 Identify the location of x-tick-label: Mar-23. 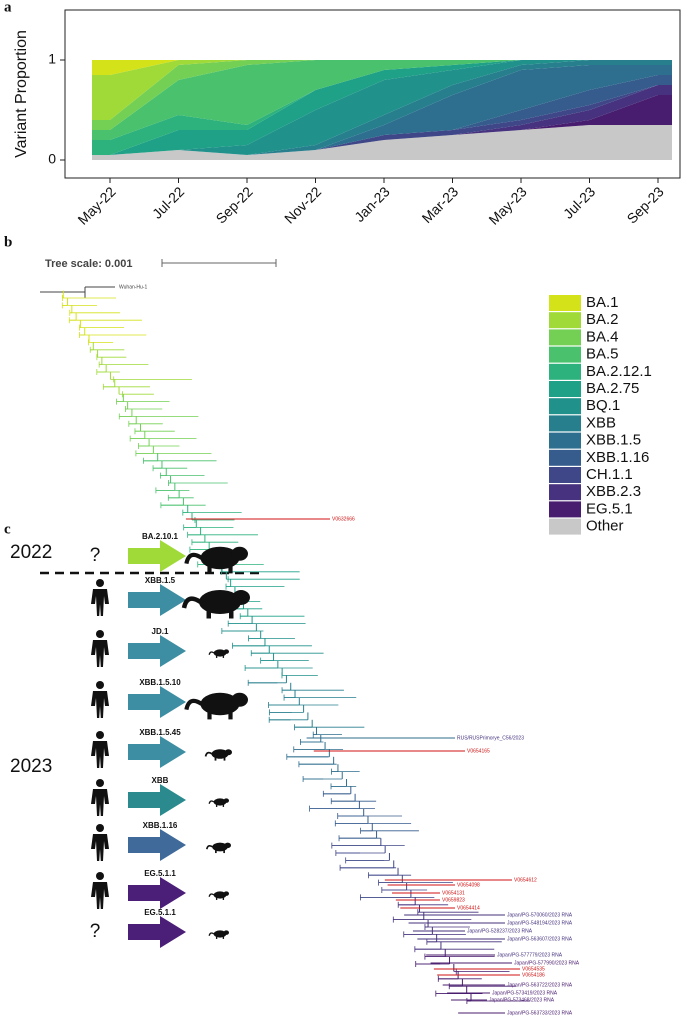
(440, 204).